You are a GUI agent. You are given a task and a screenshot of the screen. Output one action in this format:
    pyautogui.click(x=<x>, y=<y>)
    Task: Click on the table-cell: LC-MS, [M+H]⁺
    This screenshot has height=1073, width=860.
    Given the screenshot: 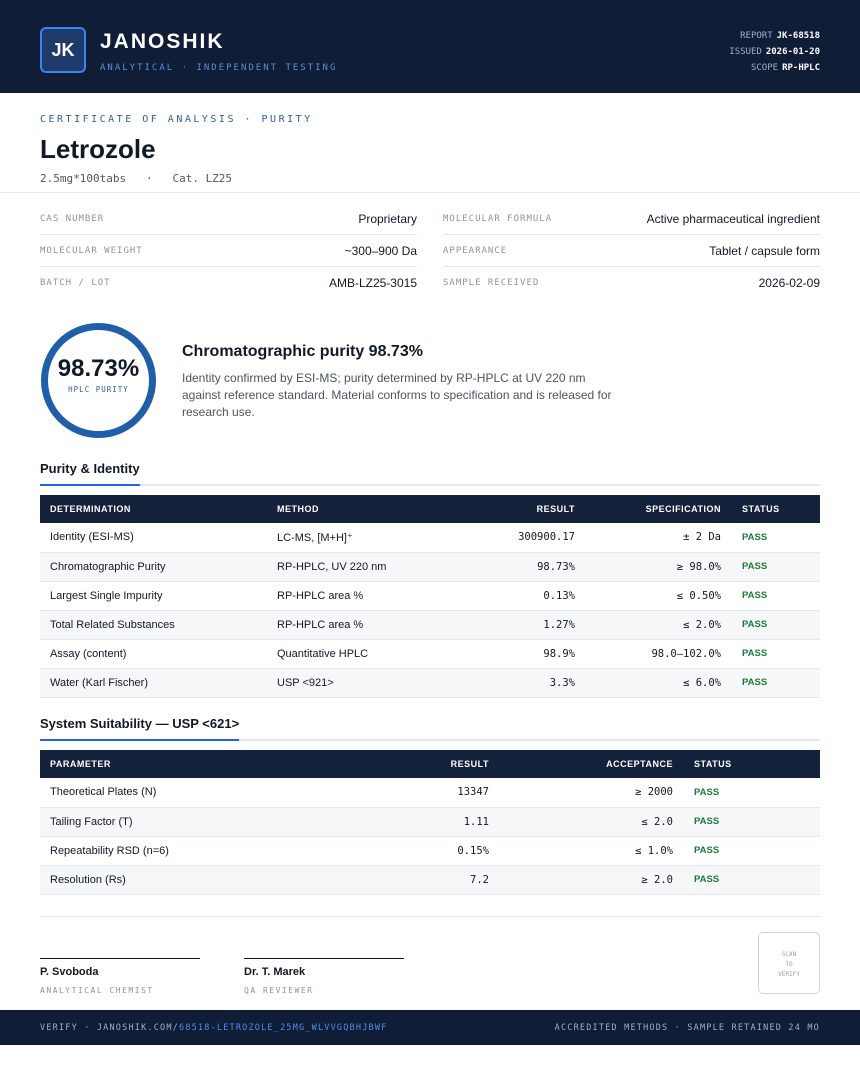 What is the action you would take?
    pyautogui.click(x=376, y=538)
    